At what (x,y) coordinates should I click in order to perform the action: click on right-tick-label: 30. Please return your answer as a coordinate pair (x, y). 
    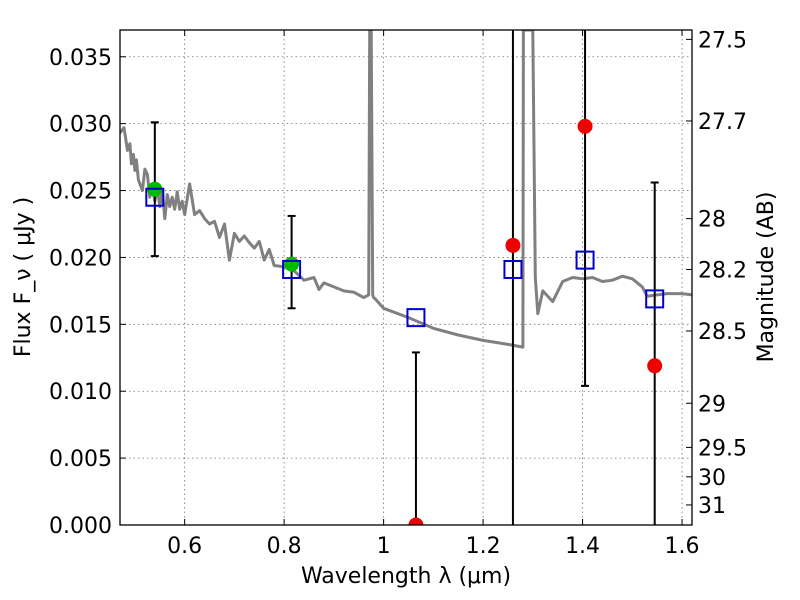
    Looking at the image, I should click on (712, 478).